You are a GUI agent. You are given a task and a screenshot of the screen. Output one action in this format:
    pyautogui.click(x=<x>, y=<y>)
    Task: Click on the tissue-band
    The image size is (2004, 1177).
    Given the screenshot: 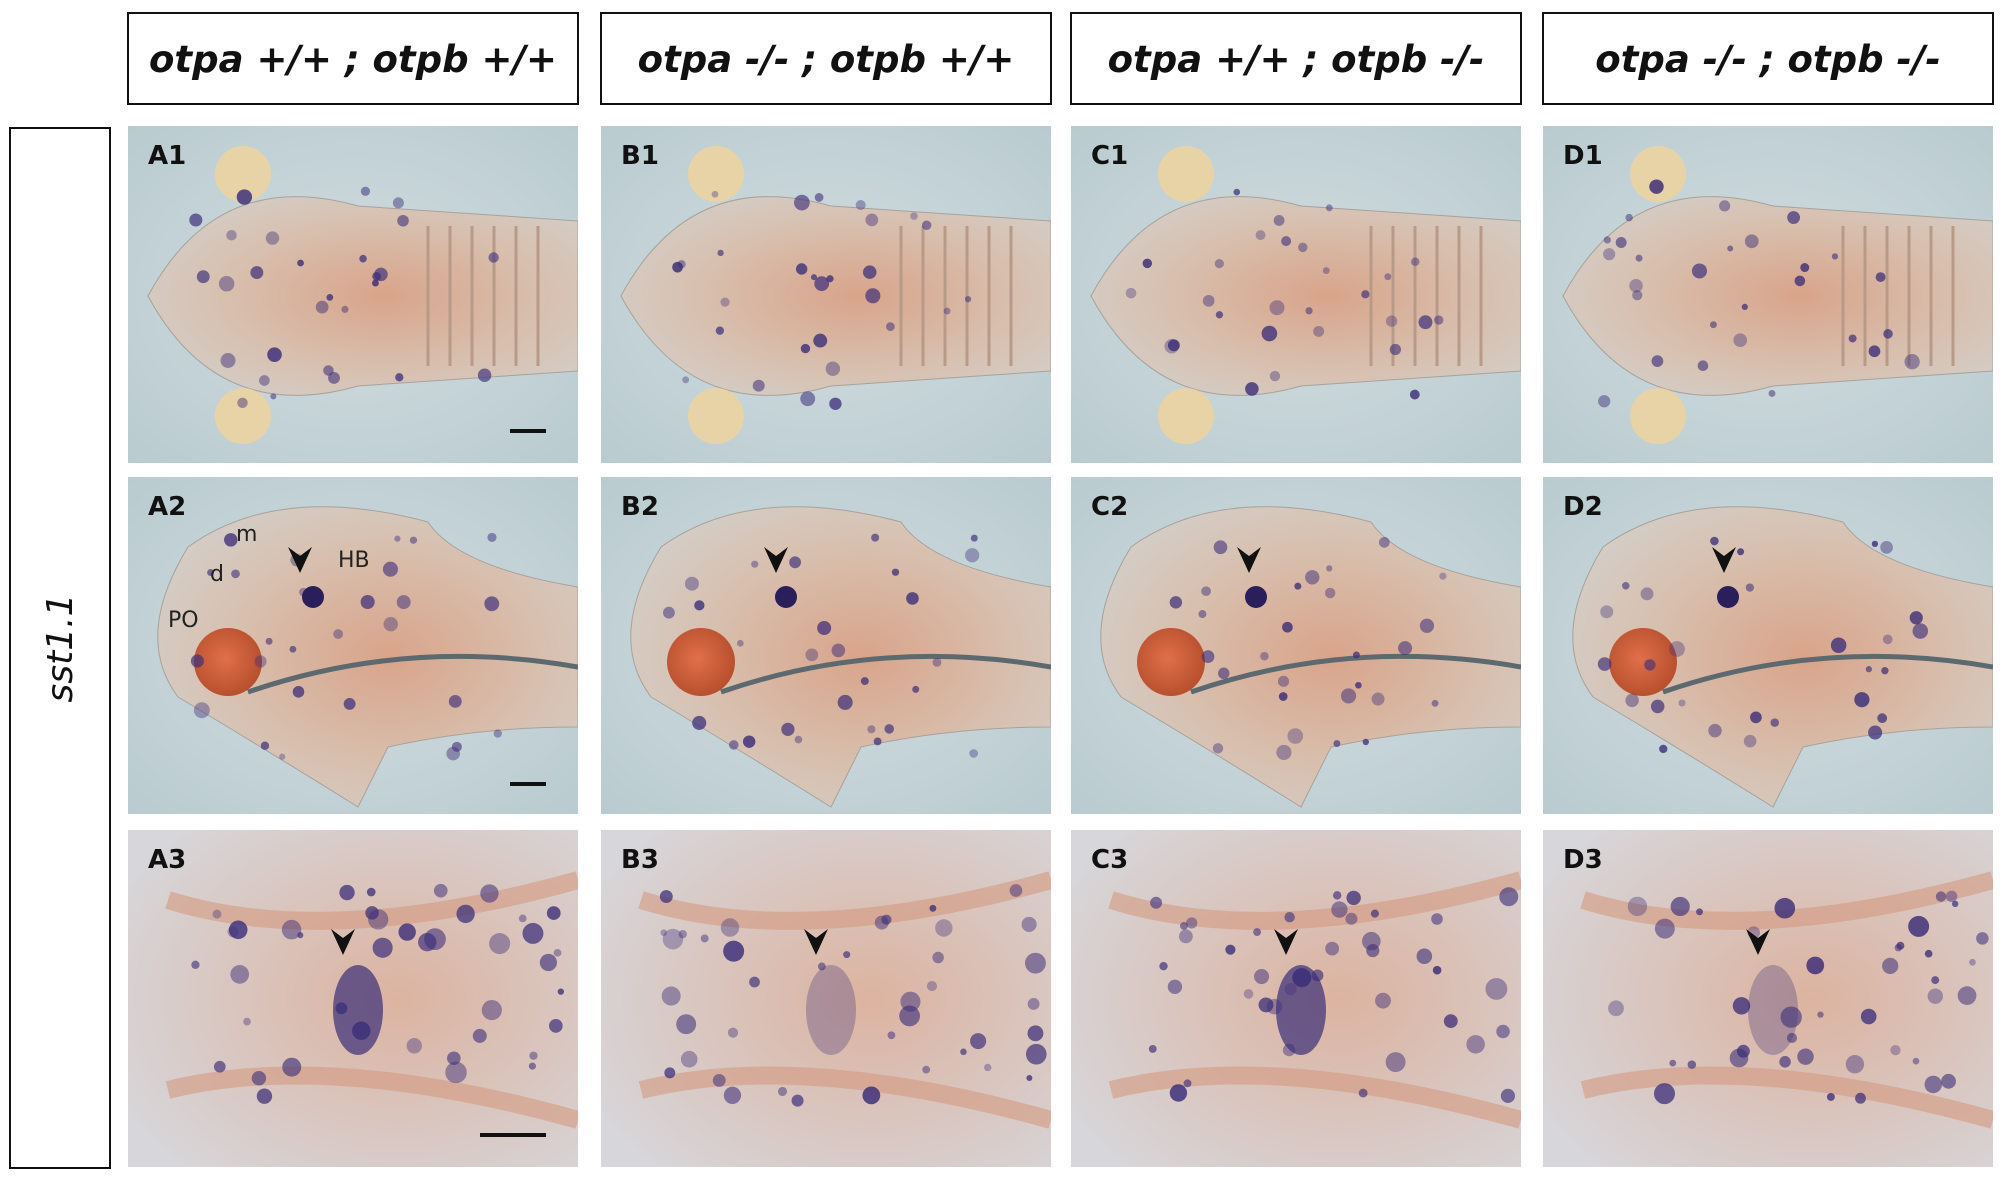 What is the action you would take?
    pyautogui.click(x=1827, y=674)
    